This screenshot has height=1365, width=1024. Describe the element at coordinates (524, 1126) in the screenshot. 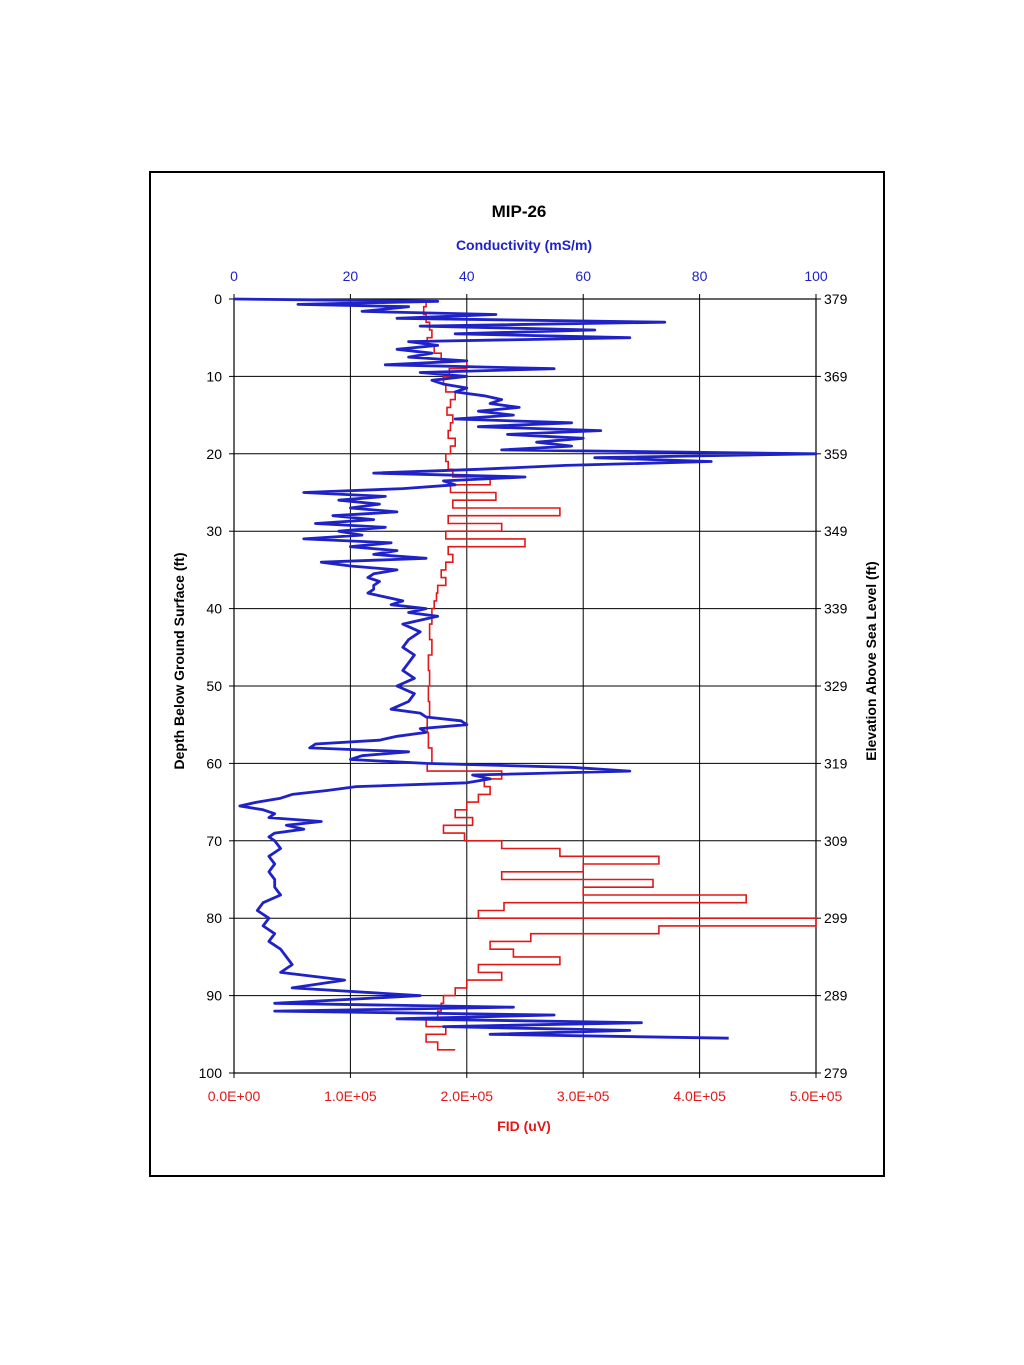

I see `bottom-axis-title: FID (uV)` at that location.